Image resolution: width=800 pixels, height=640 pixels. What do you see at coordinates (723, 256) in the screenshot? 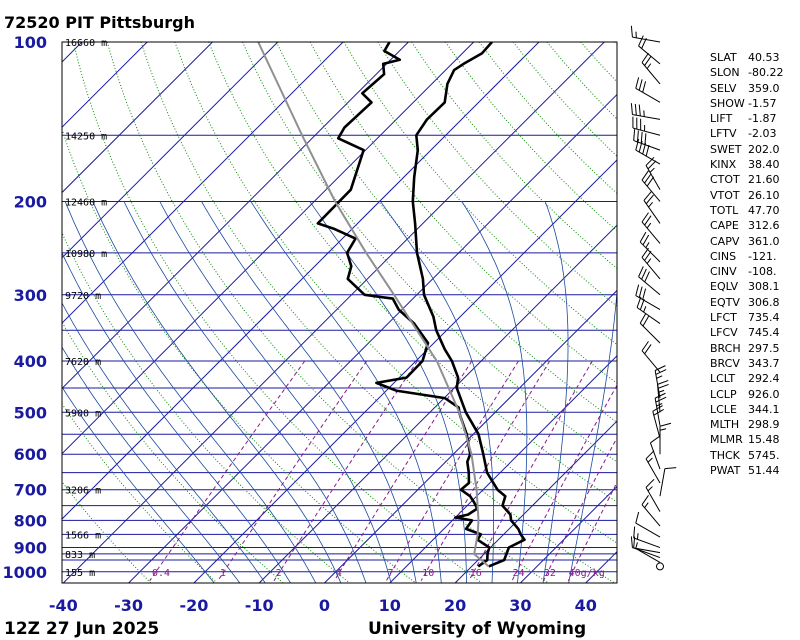
I see `index-key: CINS` at bounding box center [723, 256].